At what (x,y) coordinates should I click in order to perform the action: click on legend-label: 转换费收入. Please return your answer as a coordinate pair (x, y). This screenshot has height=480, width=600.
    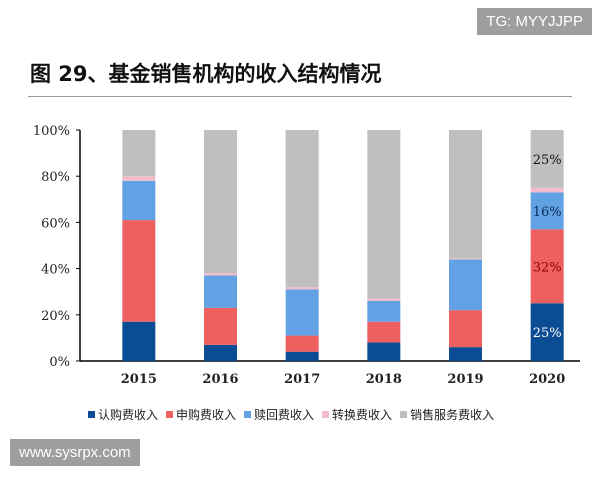
    Looking at the image, I should click on (362, 415).